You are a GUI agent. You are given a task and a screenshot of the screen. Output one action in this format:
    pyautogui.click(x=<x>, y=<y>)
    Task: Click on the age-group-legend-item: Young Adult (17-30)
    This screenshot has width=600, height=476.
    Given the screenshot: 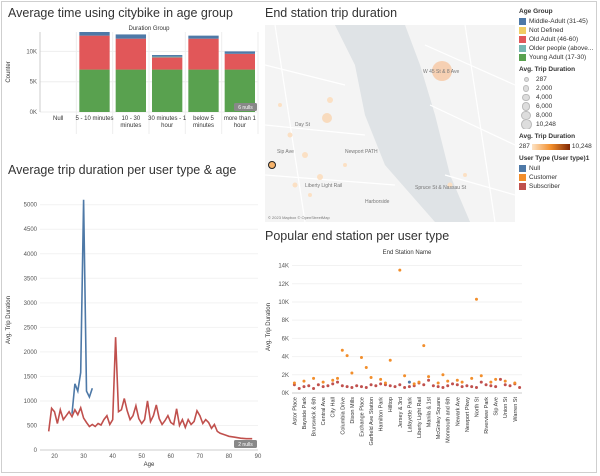 What is the action you would take?
    pyautogui.click(x=559, y=57)
    